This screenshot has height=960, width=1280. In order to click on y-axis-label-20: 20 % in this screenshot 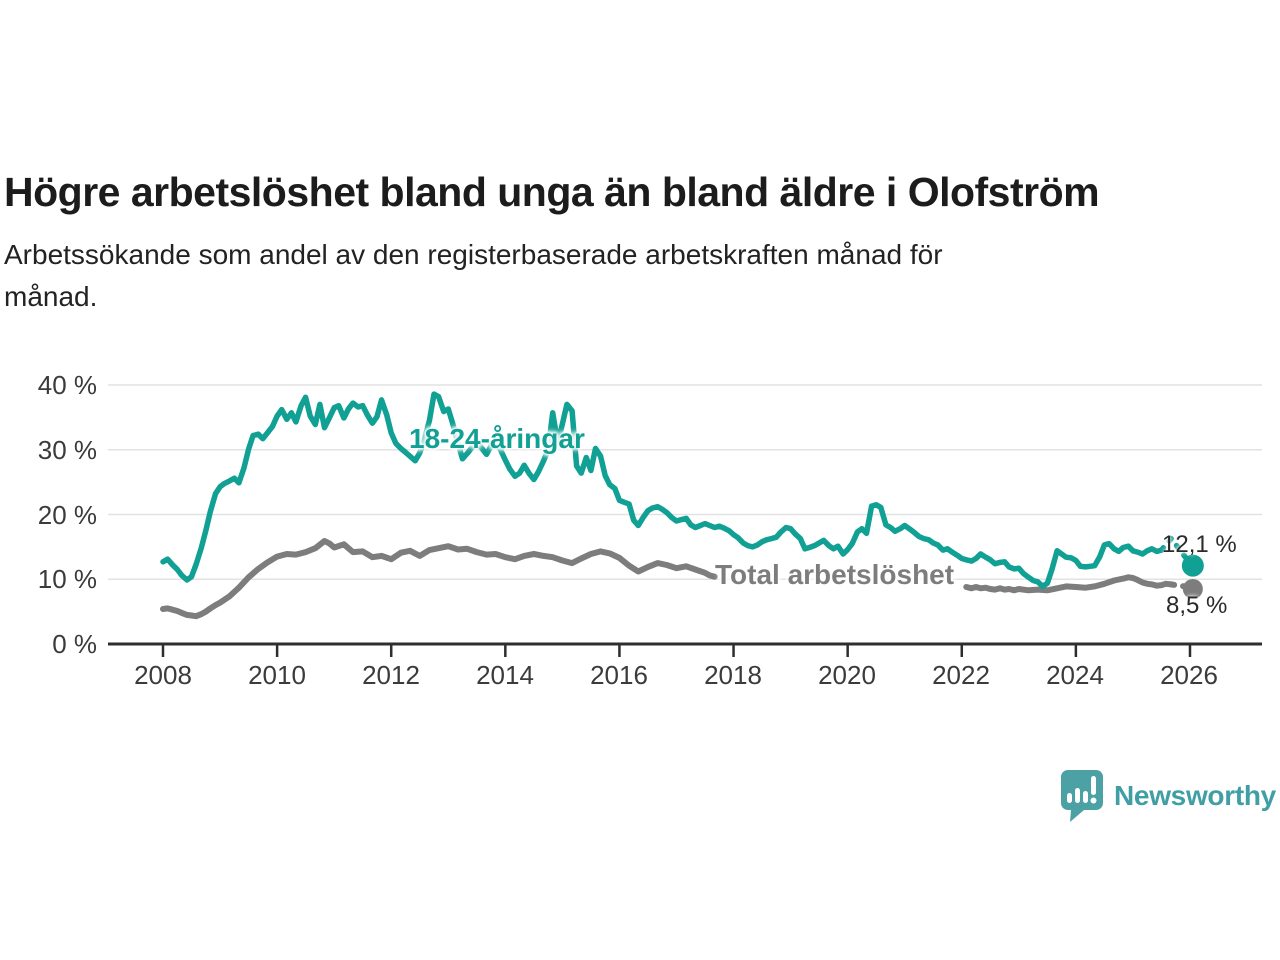, I will do `click(67, 515)`.